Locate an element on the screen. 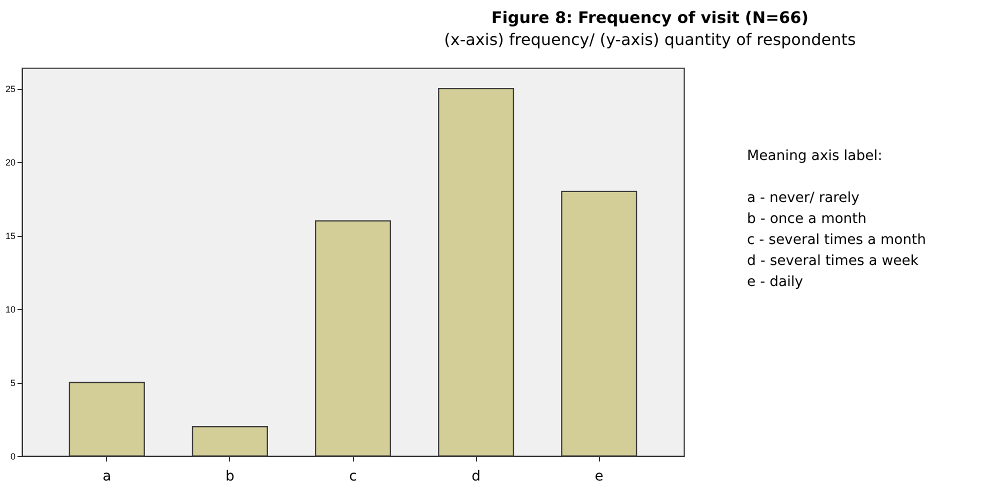 Image resolution: width=994 pixels, height=499 pixels. x-tick-label: b is located at coordinates (230, 476).